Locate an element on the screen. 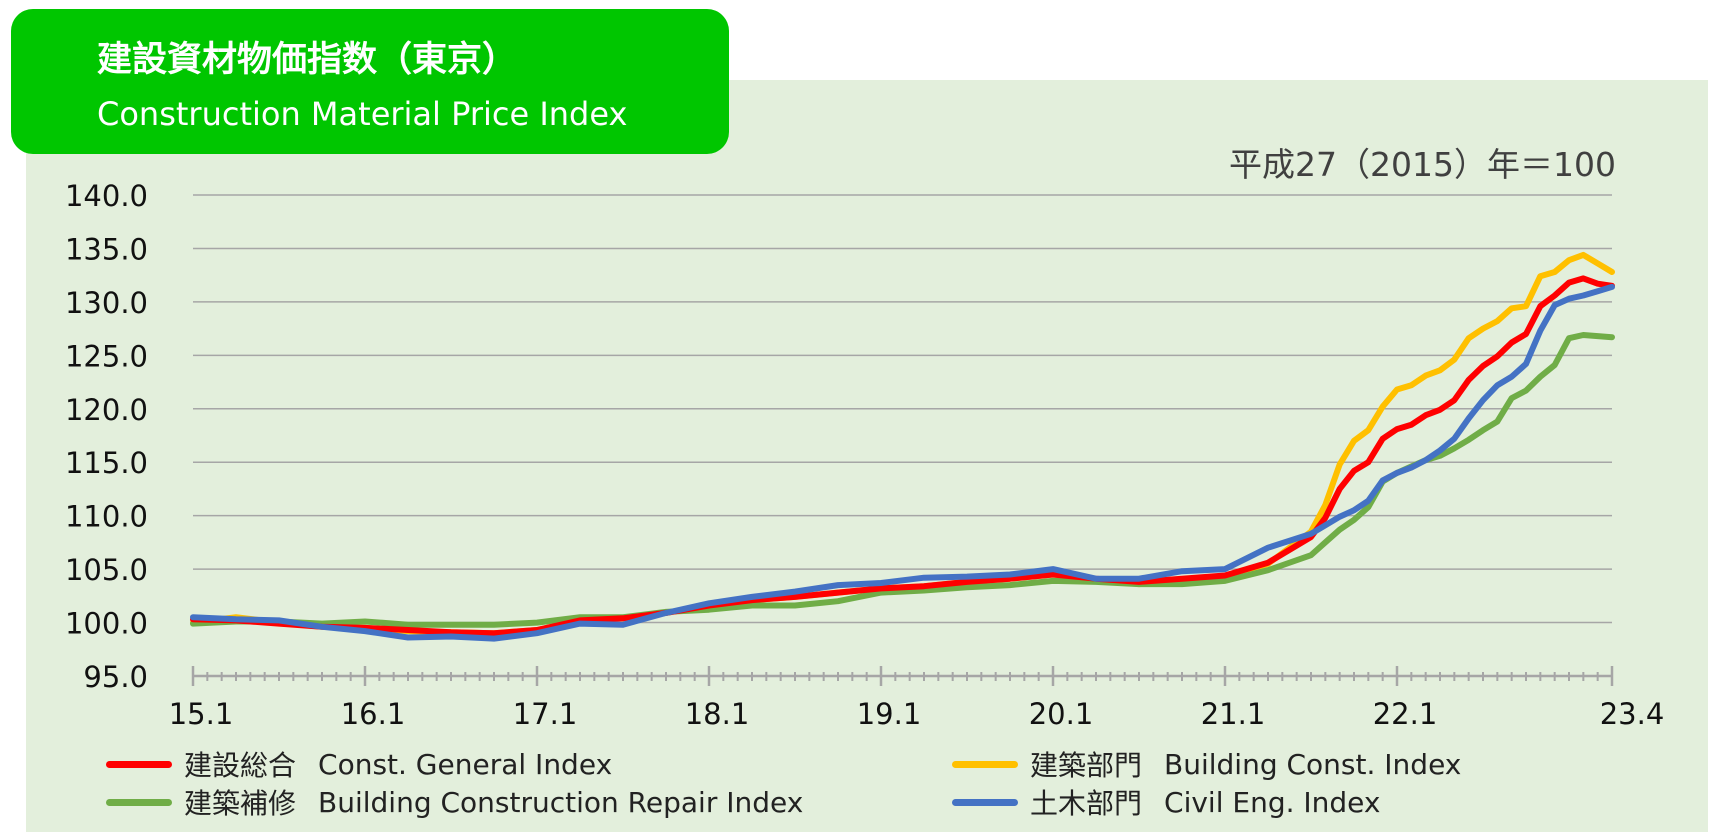  base-year-note: 平成27（2015）年＝100 is located at coordinates (1422, 164).